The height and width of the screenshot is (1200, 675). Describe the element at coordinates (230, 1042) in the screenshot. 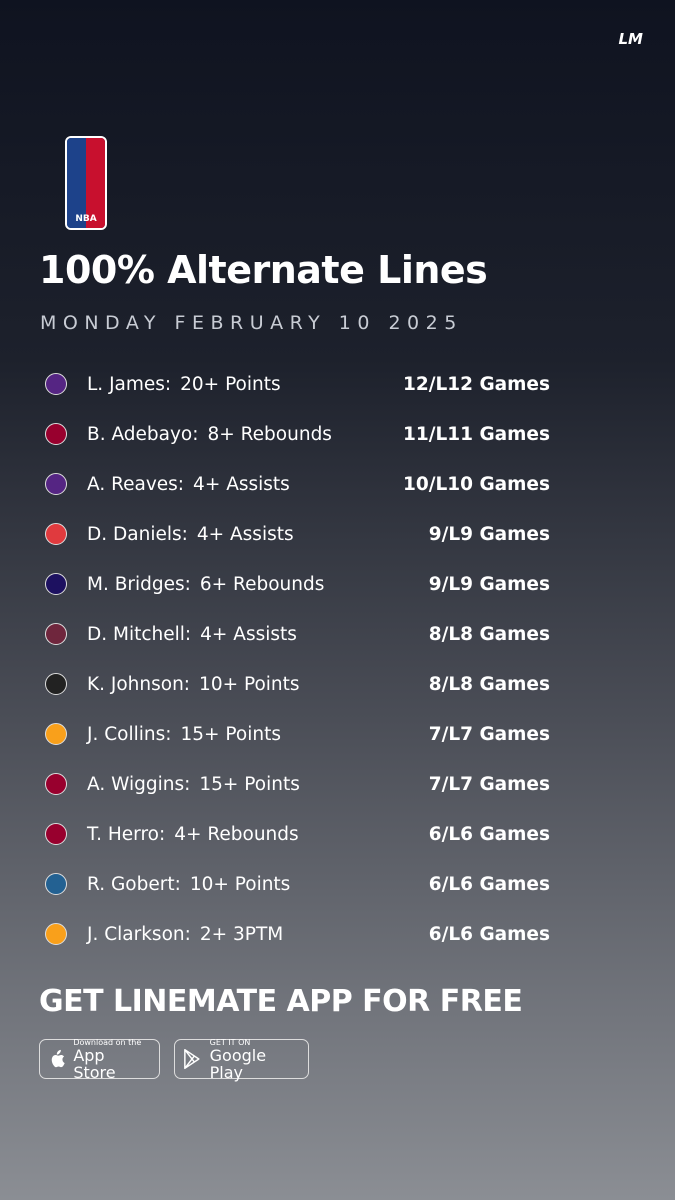

I see `store-small: GET IT ON` at that location.